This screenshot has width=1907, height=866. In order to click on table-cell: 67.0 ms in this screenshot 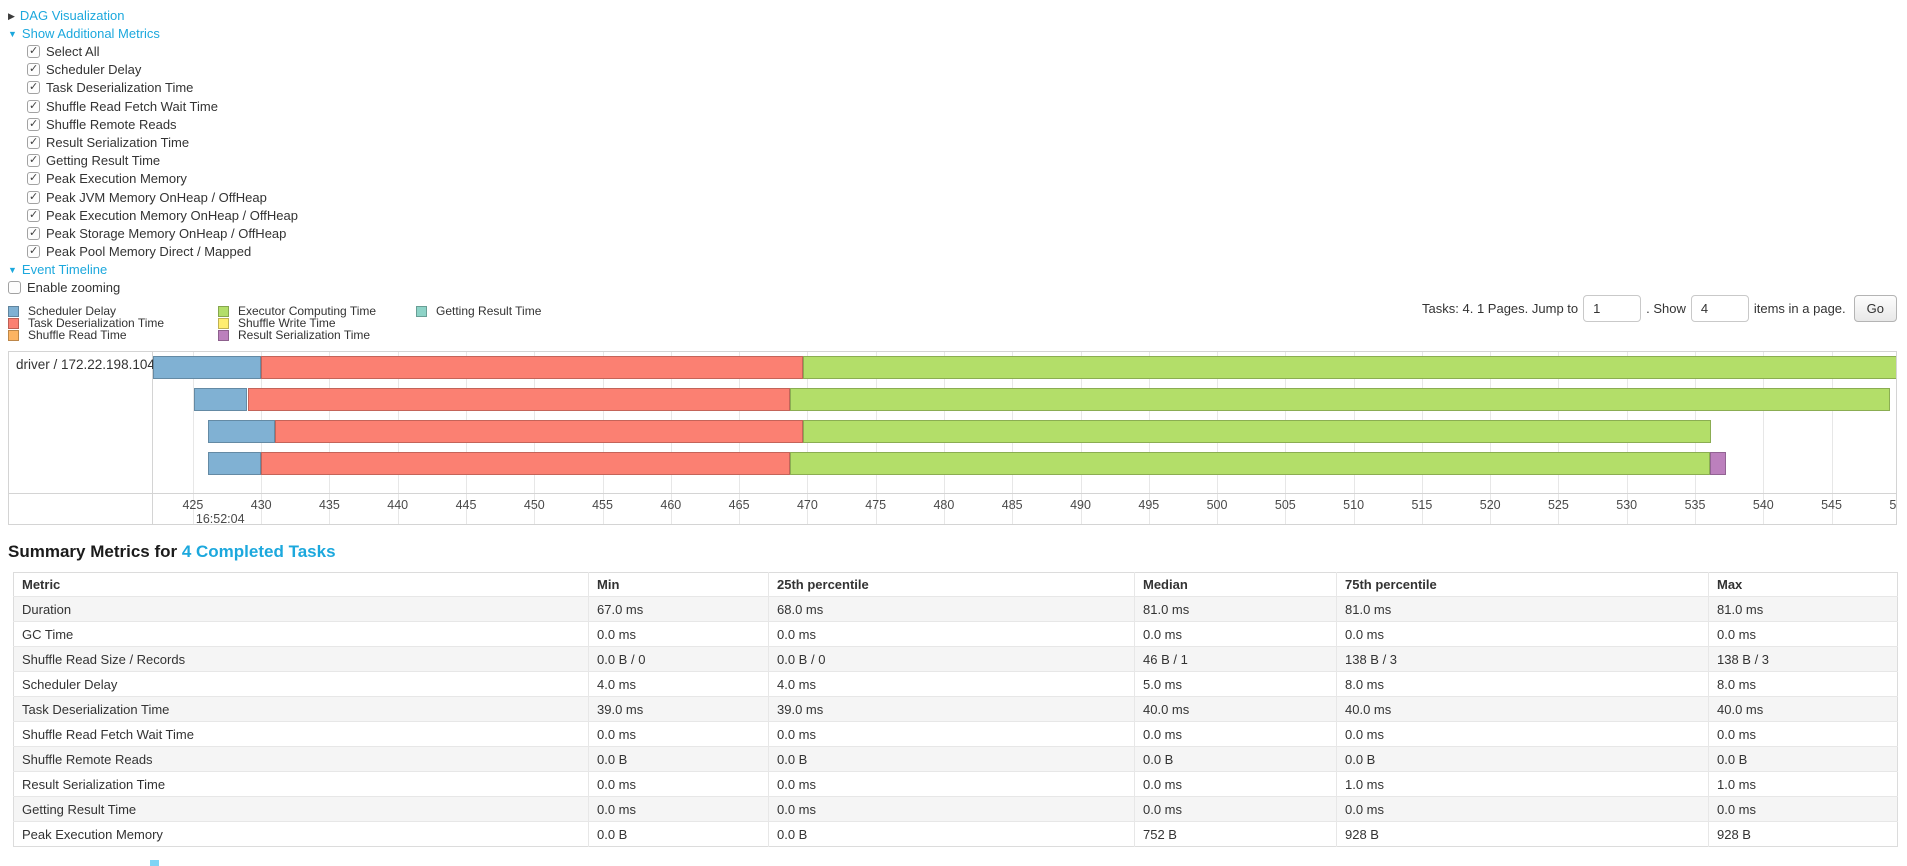, I will do `click(678, 609)`.